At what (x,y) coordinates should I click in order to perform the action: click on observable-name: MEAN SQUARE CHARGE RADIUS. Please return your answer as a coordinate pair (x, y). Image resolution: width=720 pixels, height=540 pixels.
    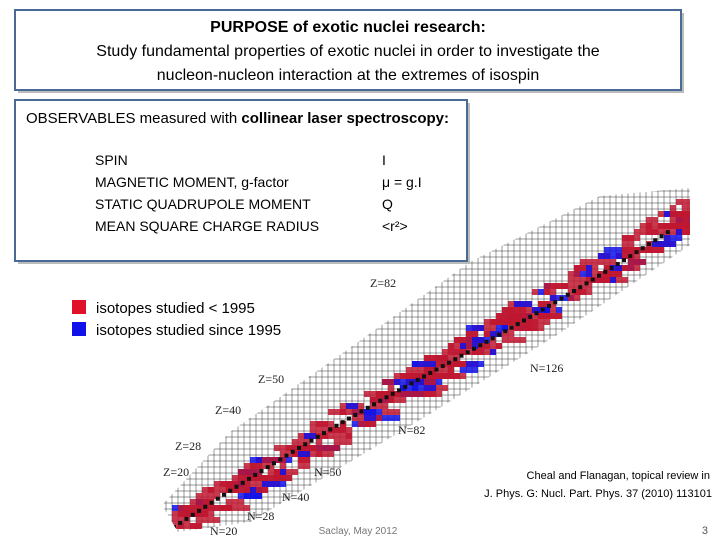
    Looking at the image, I should click on (207, 226).